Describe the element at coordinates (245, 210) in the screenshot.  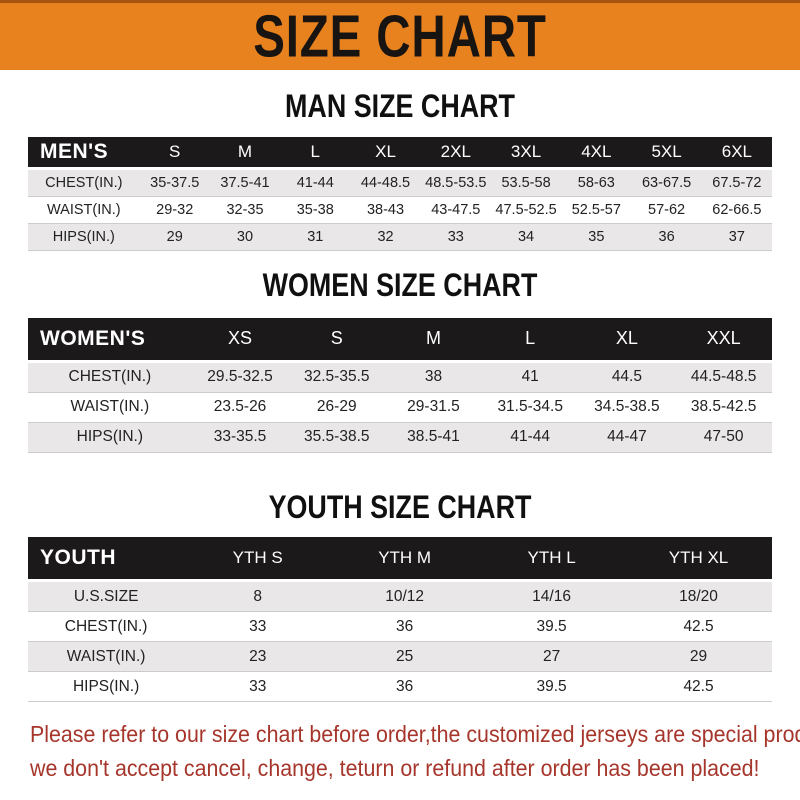
I see `size-value-cell: 32-35` at that location.